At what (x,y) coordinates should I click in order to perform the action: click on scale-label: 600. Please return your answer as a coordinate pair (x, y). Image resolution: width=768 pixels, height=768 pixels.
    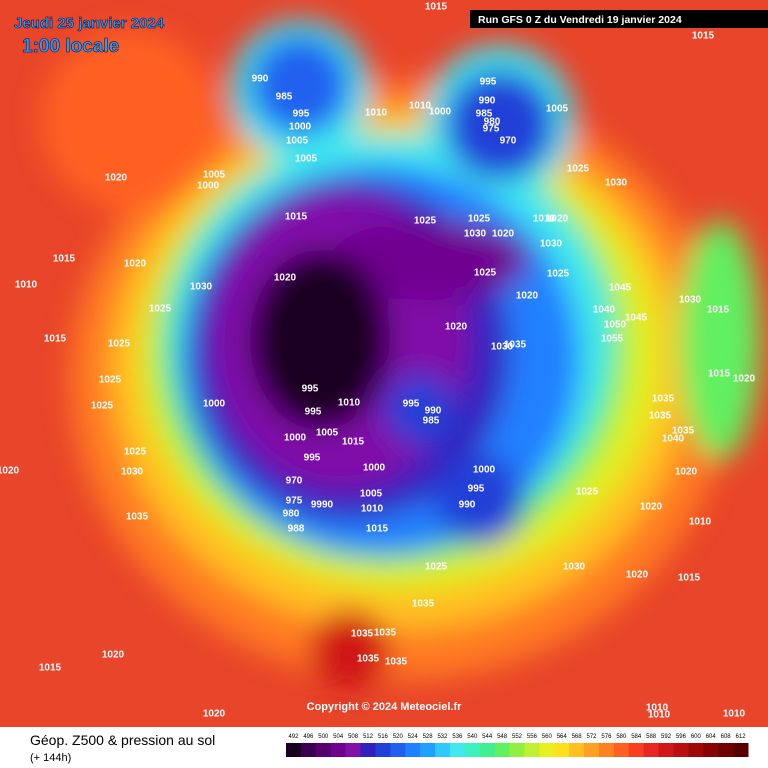
    Looking at the image, I should click on (696, 737).